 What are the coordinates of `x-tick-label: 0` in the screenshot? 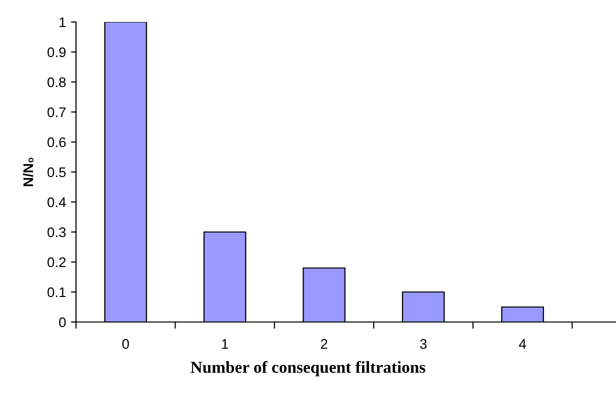 It's located at (125, 344).